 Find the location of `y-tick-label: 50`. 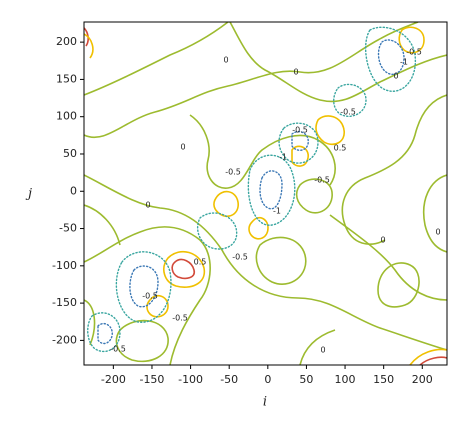

y-tick-label: 50 is located at coordinates (70, 153).